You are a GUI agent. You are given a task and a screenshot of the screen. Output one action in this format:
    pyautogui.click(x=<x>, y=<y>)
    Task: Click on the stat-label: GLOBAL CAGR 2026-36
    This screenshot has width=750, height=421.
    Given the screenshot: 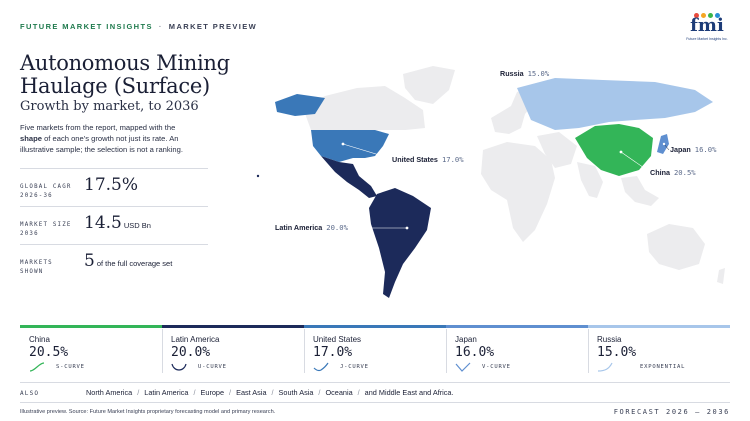 What is the action you would take?
    pyautogui.click(x=46, y=191)
    